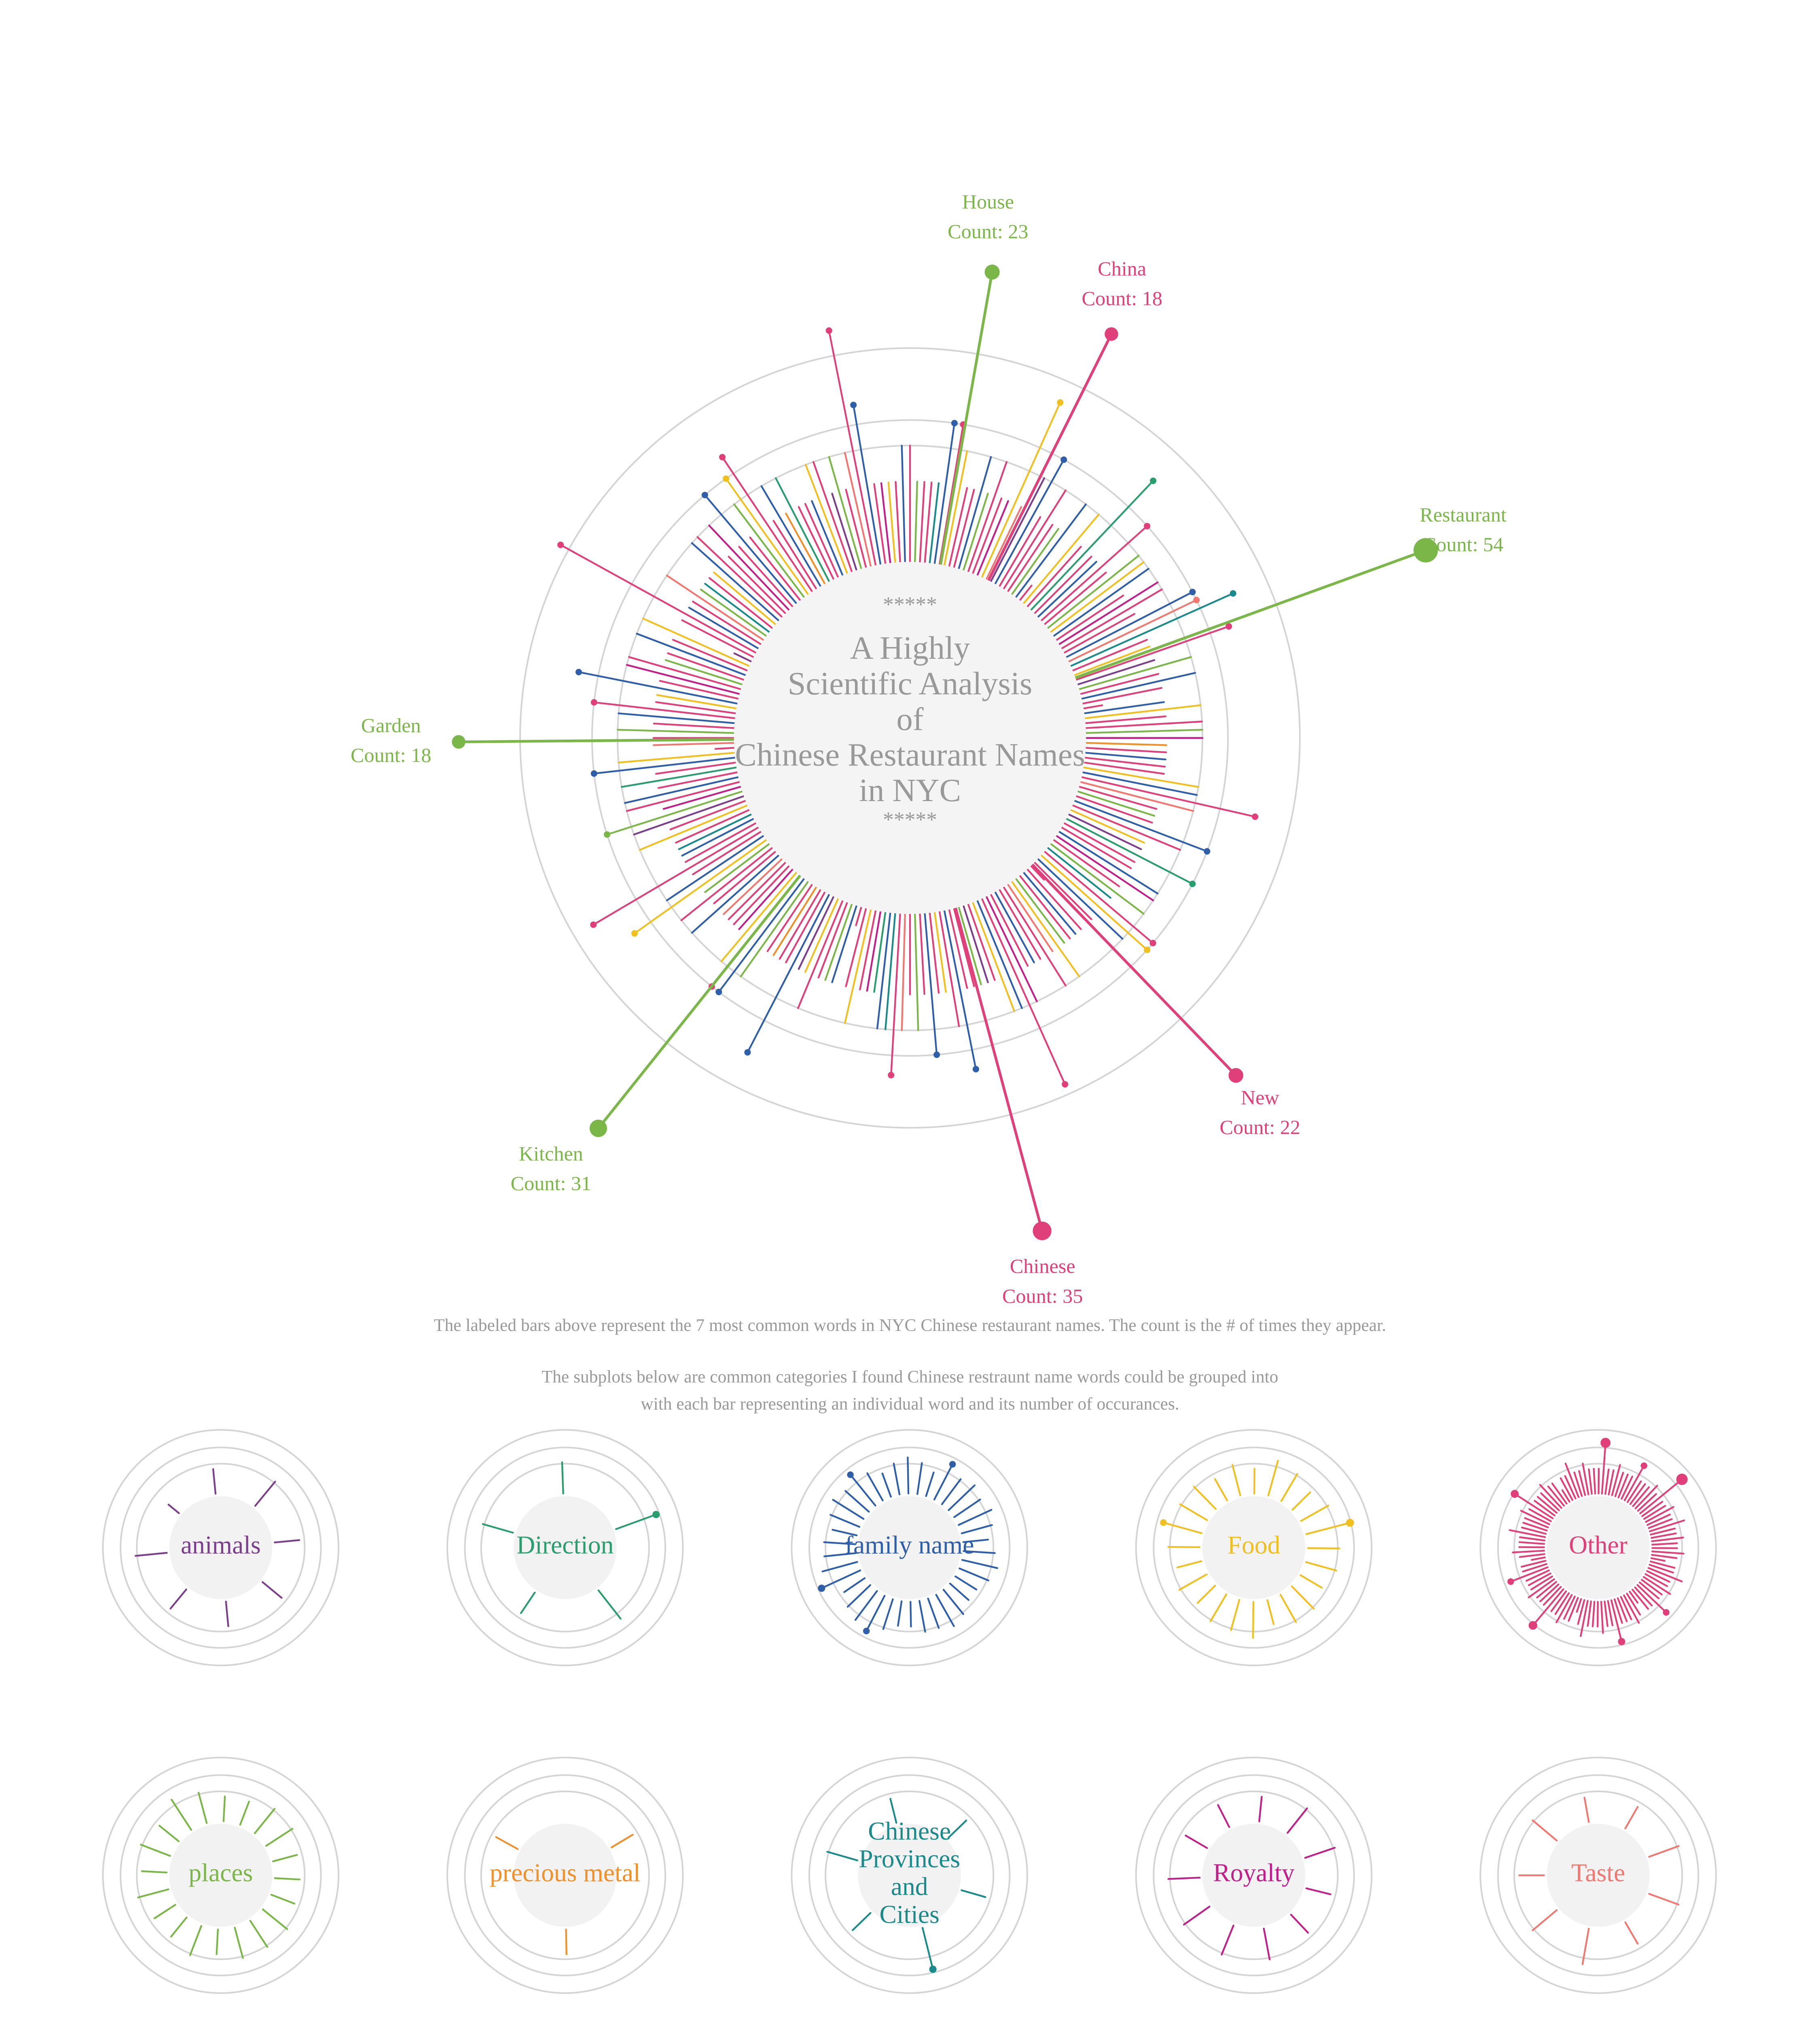 The width and height of the screenshot is (1820, 2022). Describe the element at coordinates (1042, 1295) in the screenshot. I see `annotation-count: Count: 35` at that location.